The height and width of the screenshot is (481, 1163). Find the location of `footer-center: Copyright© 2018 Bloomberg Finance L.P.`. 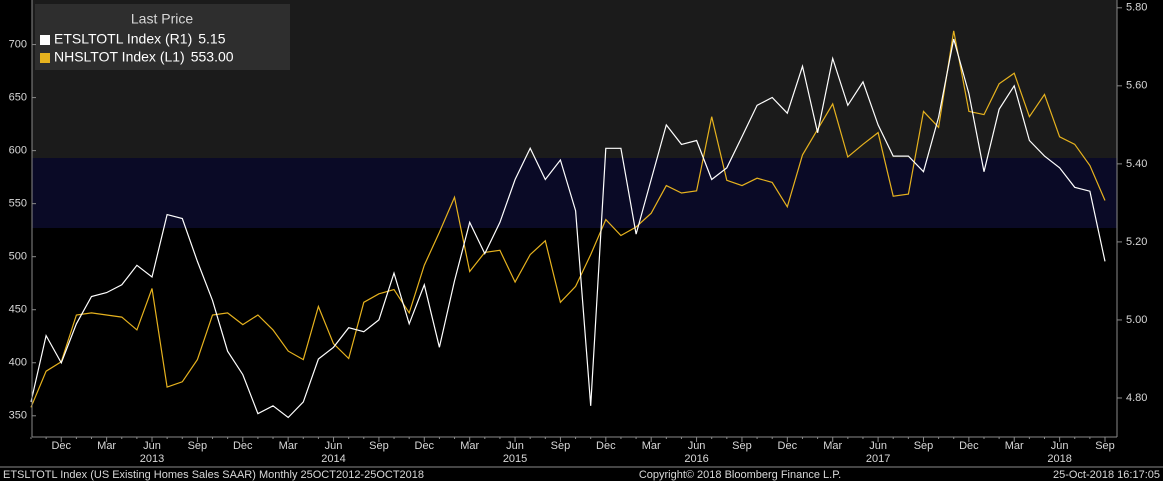

footer-center: Copyright© 2018 Bloomberg Finance L.P. is located at coordinates (740, 475).